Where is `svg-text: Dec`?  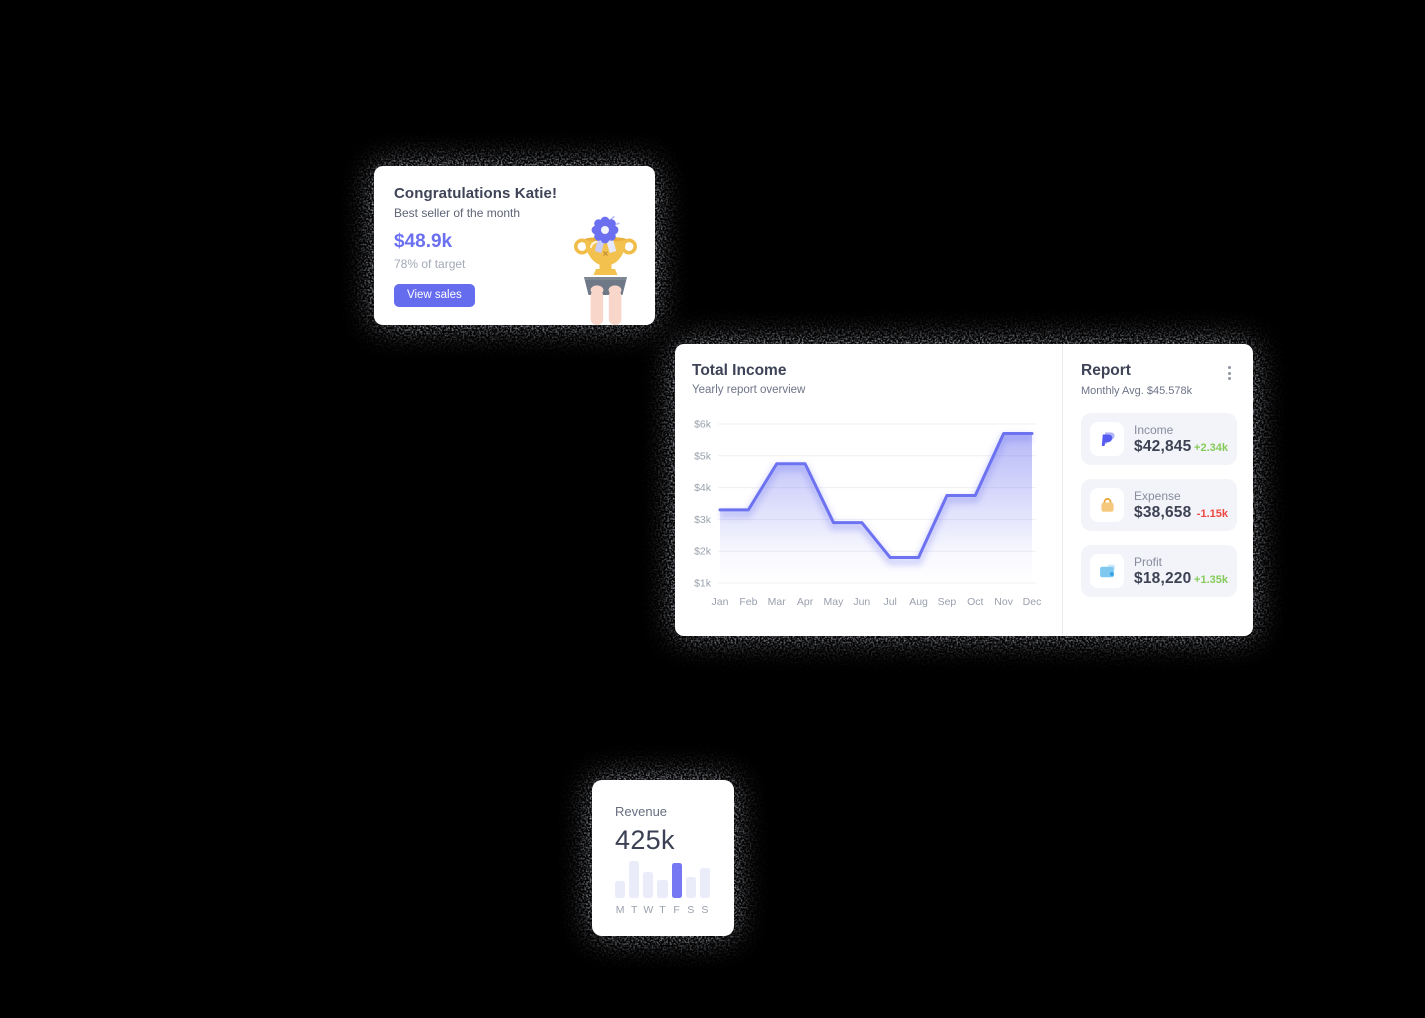
svg-text: Dec is located at coordinates (1032, 602).